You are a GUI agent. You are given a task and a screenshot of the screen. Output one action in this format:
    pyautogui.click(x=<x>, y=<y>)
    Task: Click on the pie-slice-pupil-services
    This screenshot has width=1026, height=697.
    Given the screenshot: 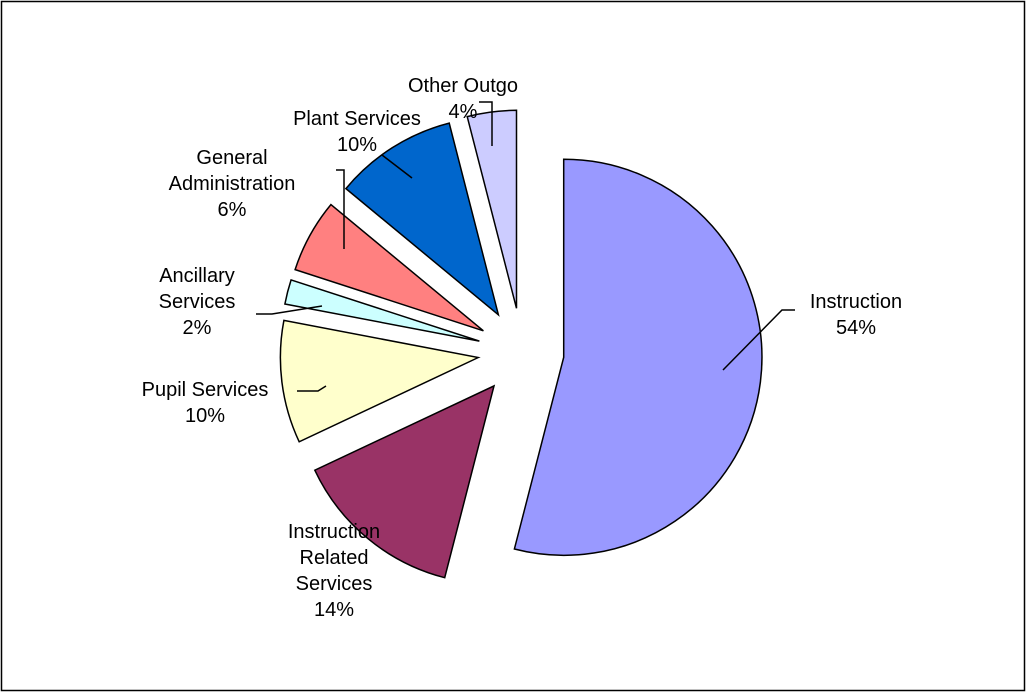 What is the action you would take?
    pyautogui.click(x=380, y=381)
    